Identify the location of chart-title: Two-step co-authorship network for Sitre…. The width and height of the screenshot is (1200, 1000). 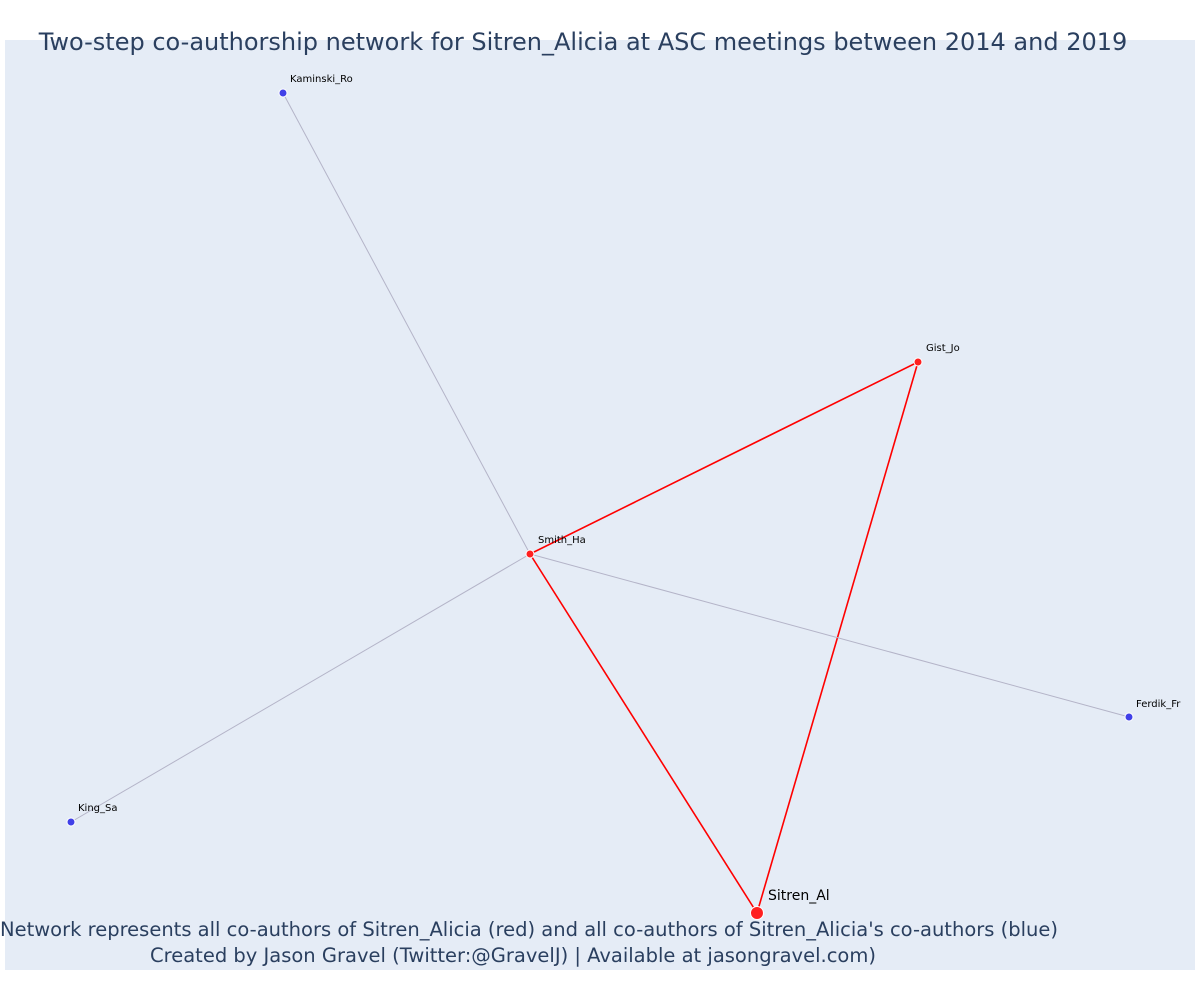
(583, 42).